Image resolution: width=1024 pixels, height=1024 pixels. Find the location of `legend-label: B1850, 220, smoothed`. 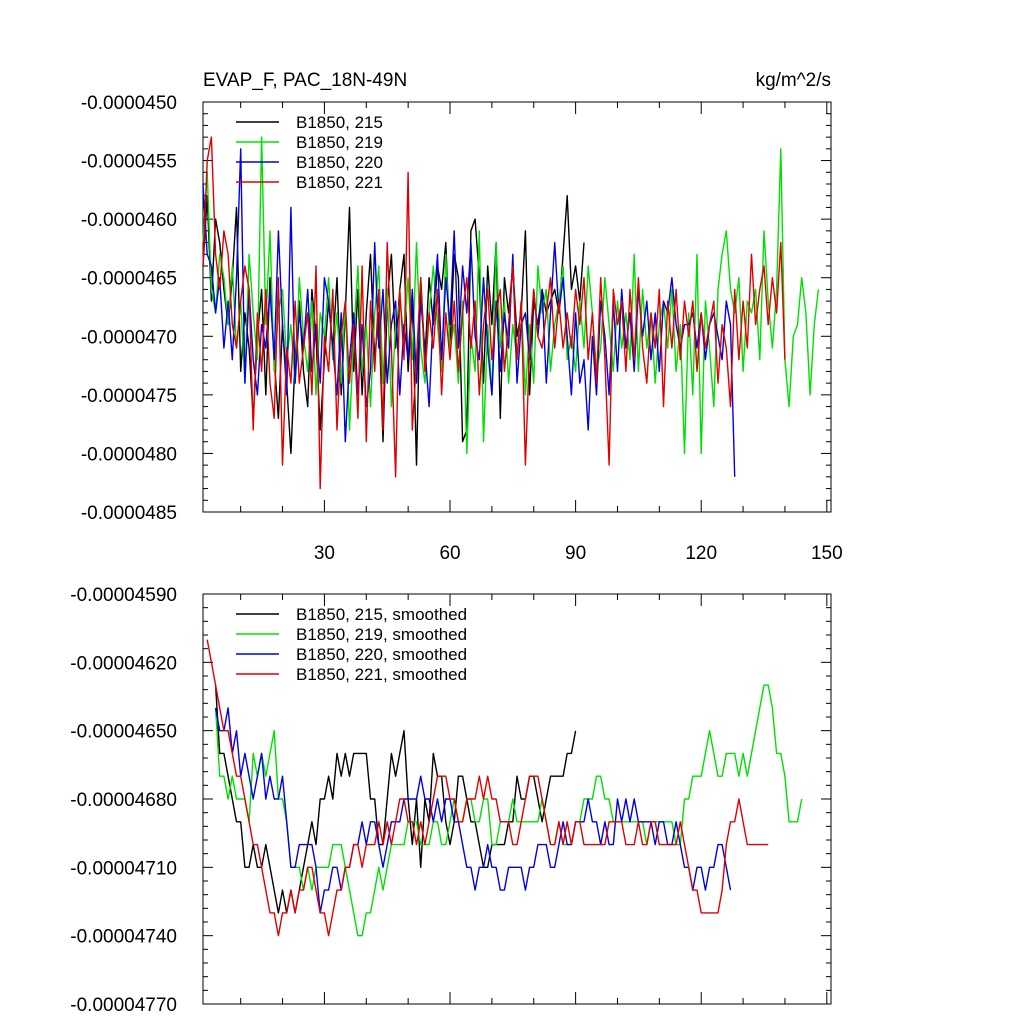

legend-label: B1850, 220, smoothed is located at coordinates (381, 654).